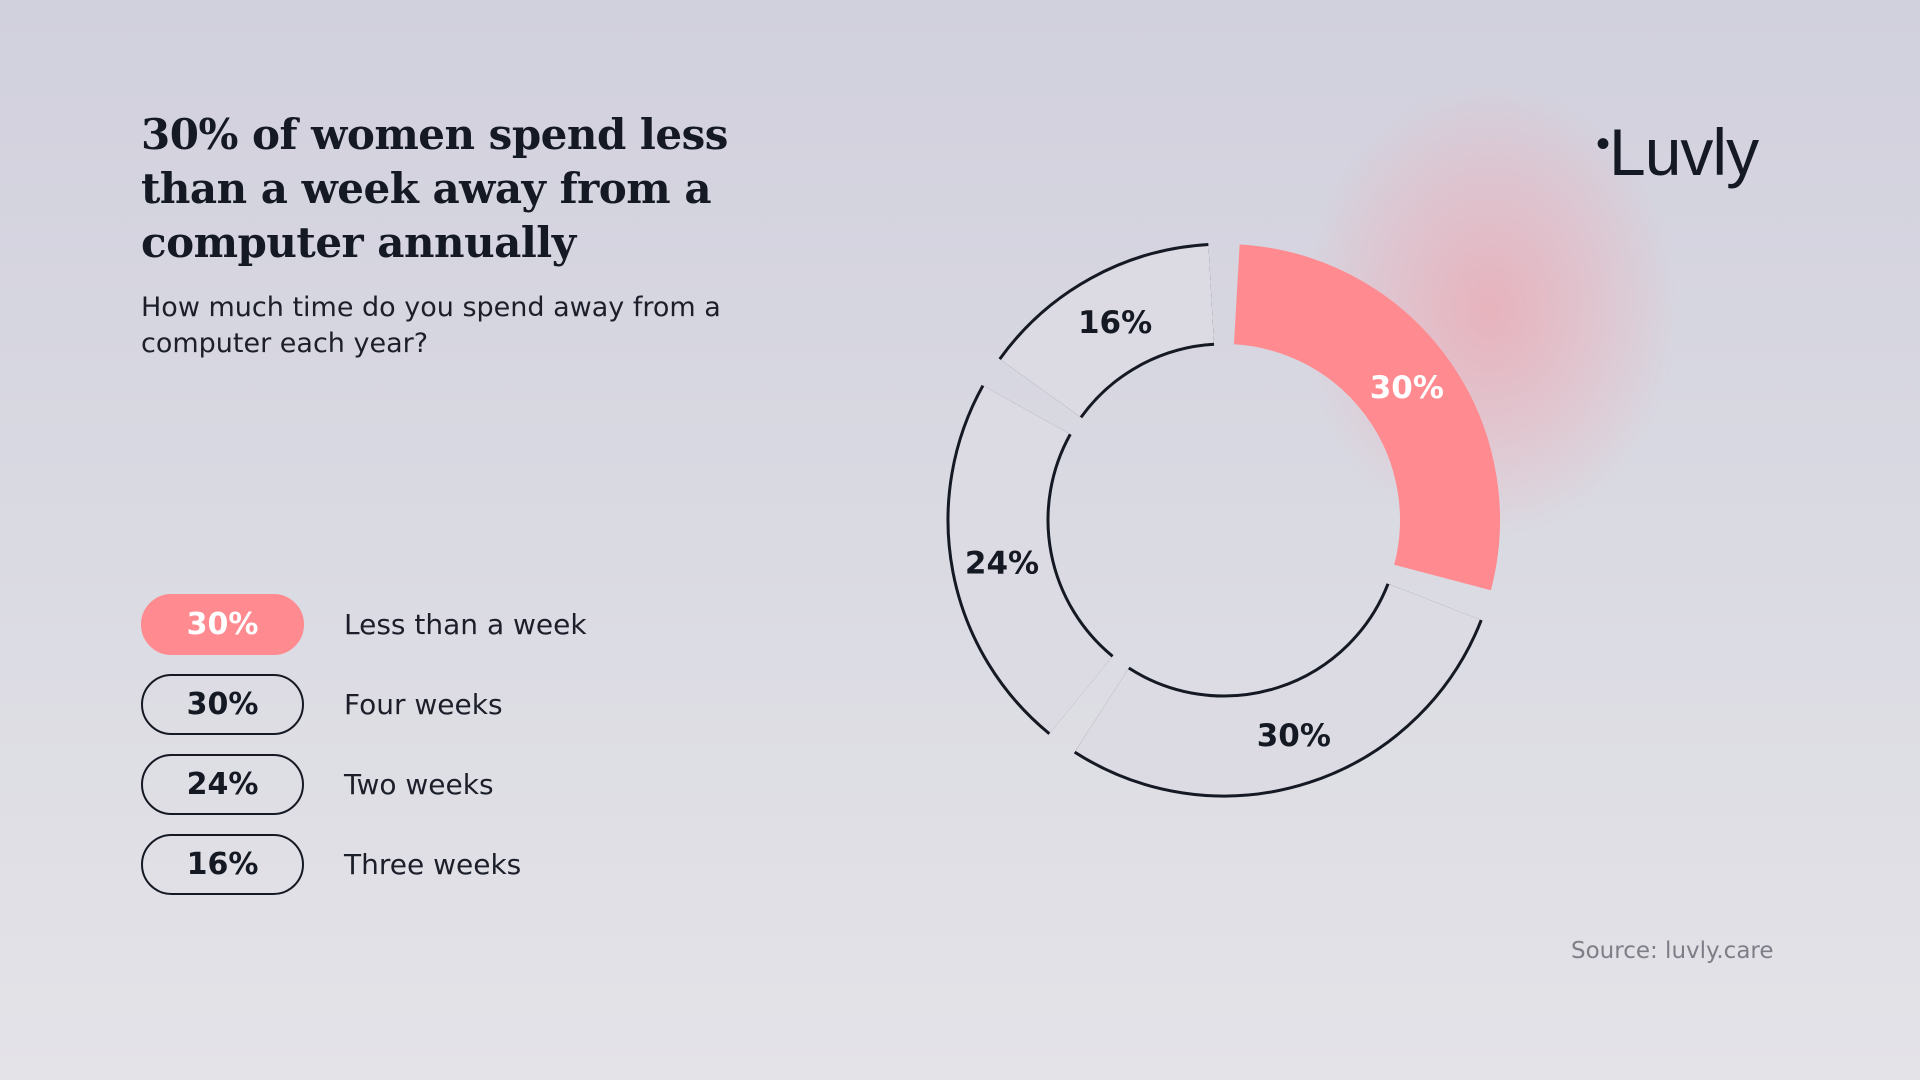  I want to click on brand-logo: •Luvly, so click(1677, 148).